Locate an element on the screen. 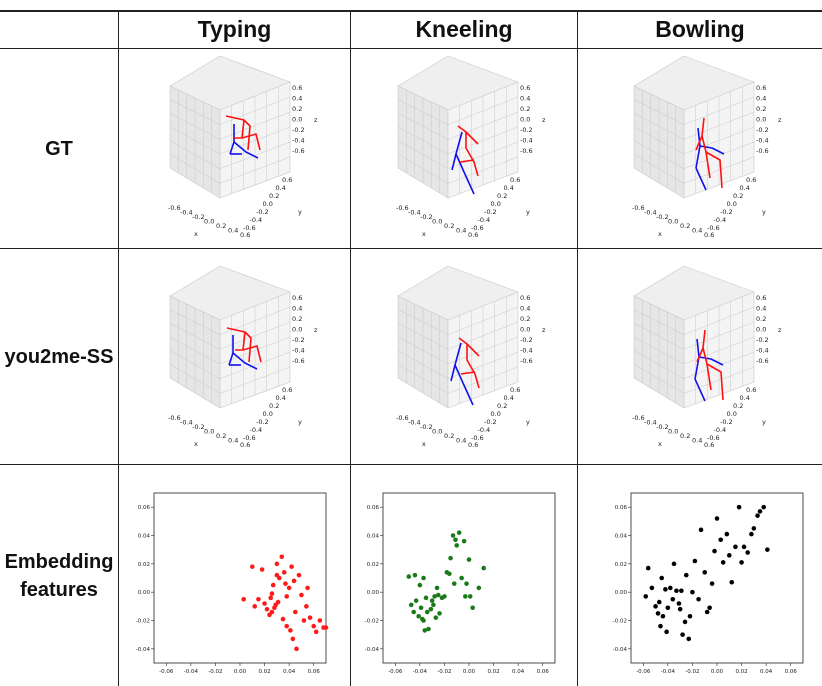  column-header-typing: Typing is located at coordinates (234, 28).